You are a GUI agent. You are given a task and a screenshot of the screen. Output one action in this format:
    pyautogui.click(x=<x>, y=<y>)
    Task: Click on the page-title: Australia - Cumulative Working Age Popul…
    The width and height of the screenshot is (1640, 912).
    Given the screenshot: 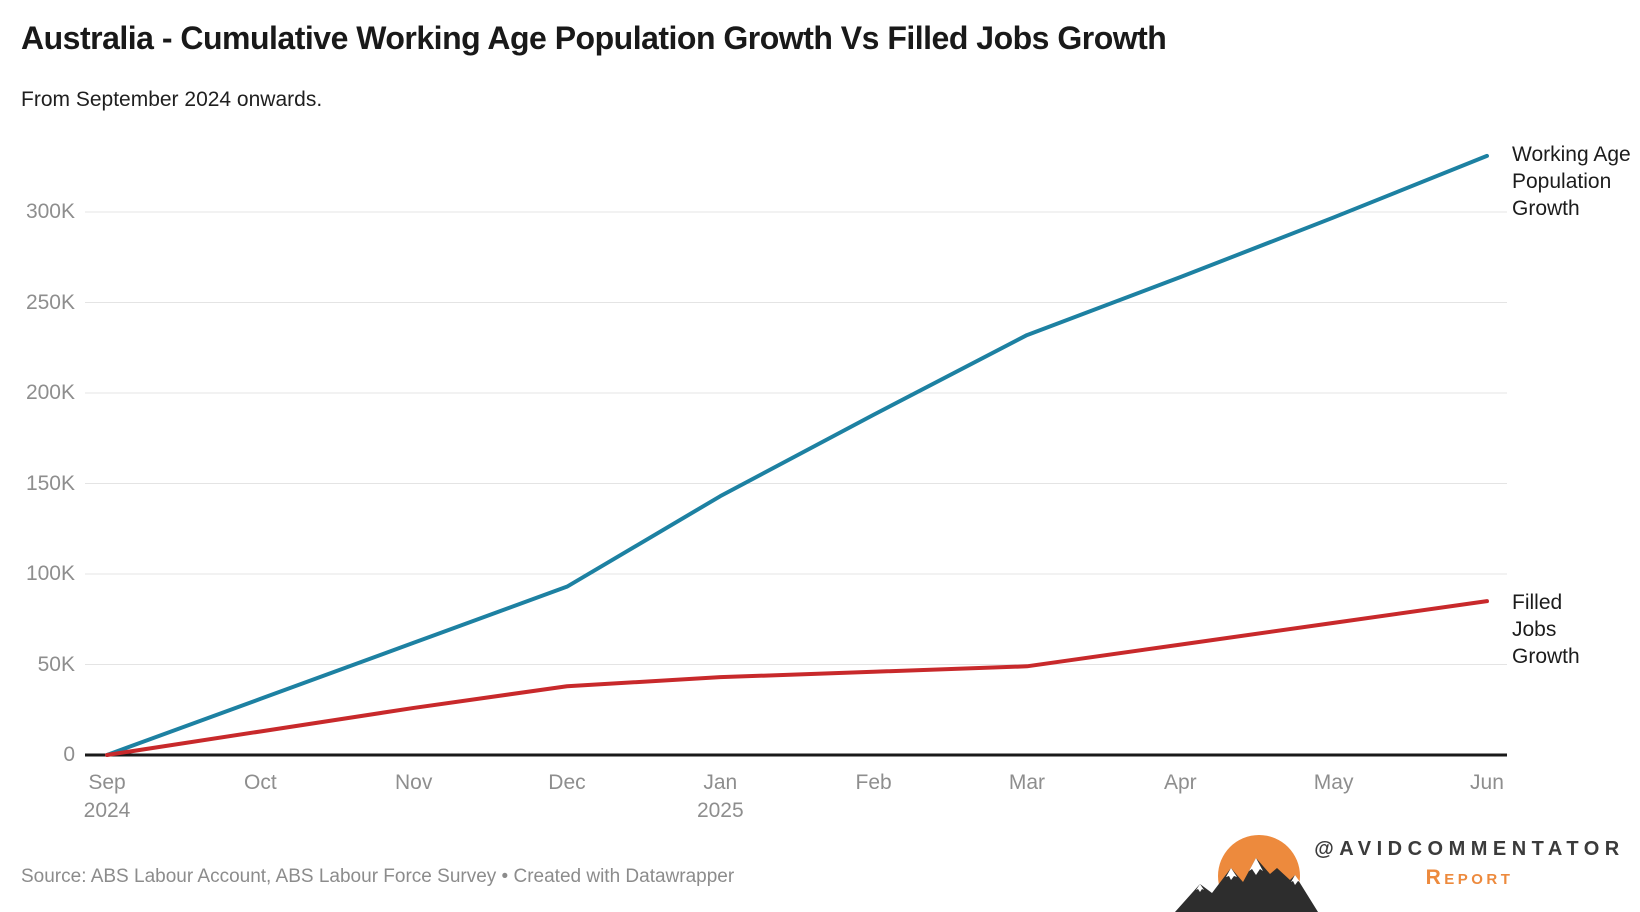 What is the action you would take?
    pyautogui.click(x=594, y=38)
    